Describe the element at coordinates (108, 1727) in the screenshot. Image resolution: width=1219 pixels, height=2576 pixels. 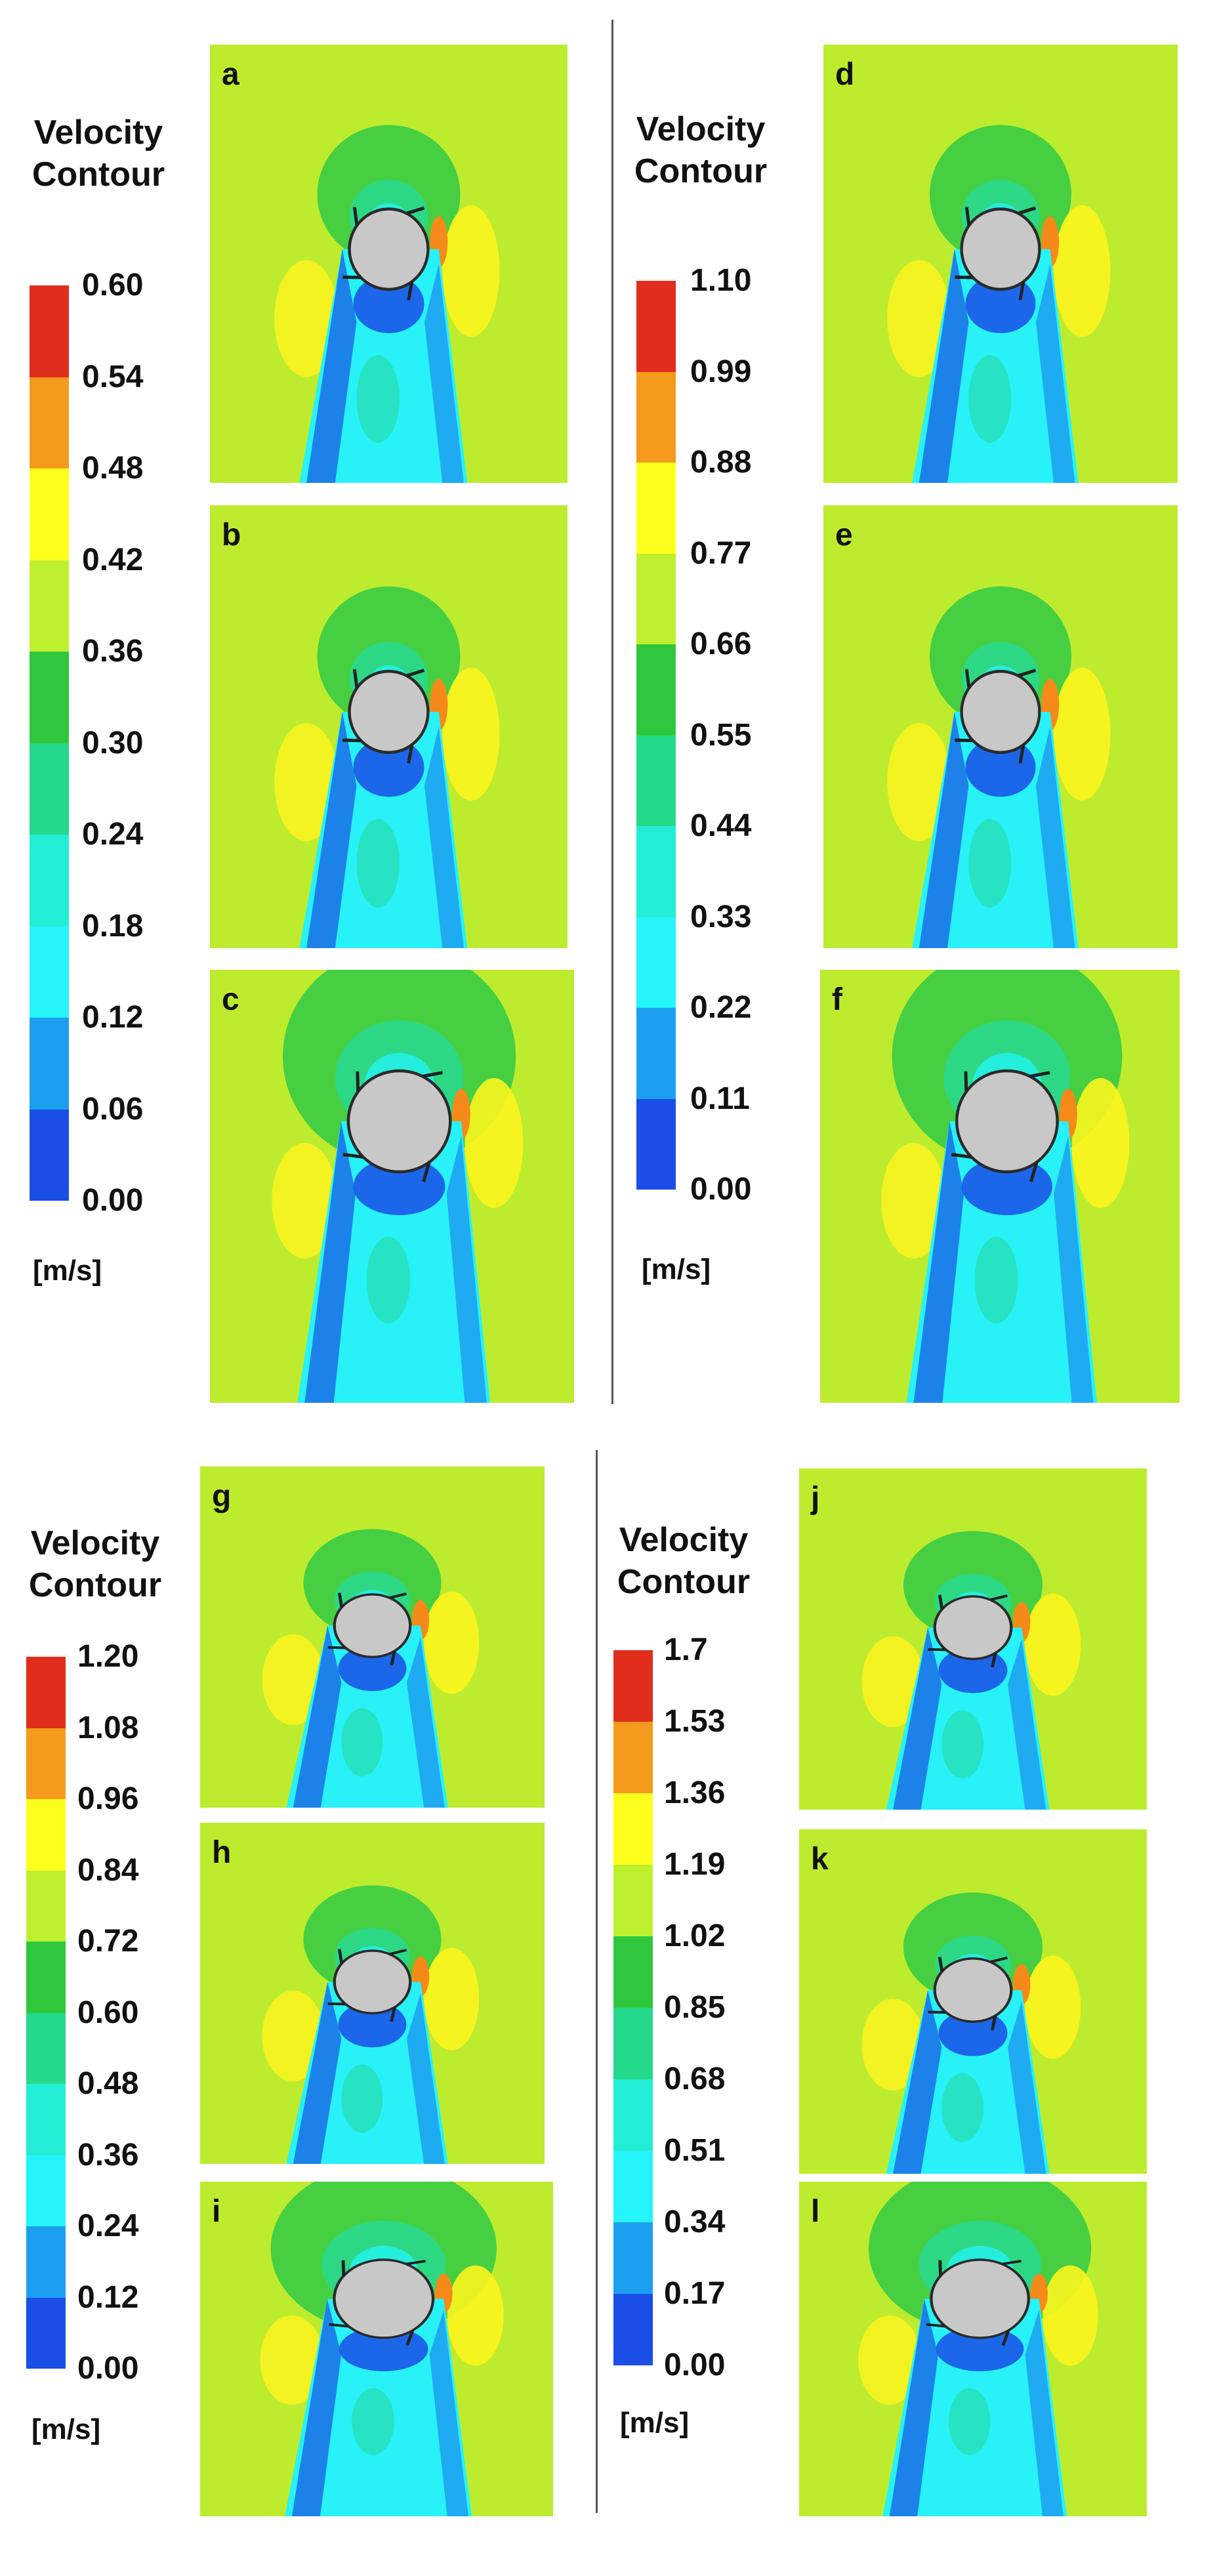
I see `tick-label: 1.08` at that location.